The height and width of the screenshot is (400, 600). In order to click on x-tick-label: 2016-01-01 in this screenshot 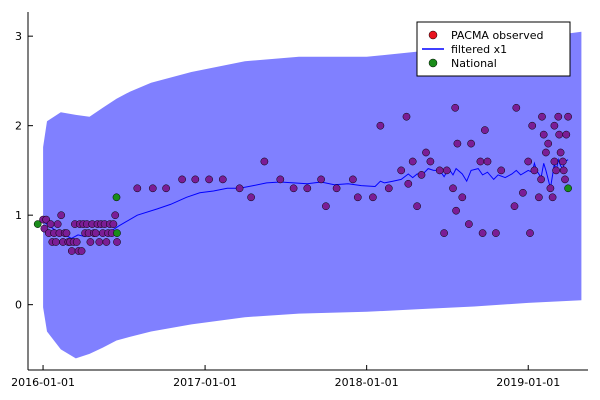, I will do `click(43, 382)`.